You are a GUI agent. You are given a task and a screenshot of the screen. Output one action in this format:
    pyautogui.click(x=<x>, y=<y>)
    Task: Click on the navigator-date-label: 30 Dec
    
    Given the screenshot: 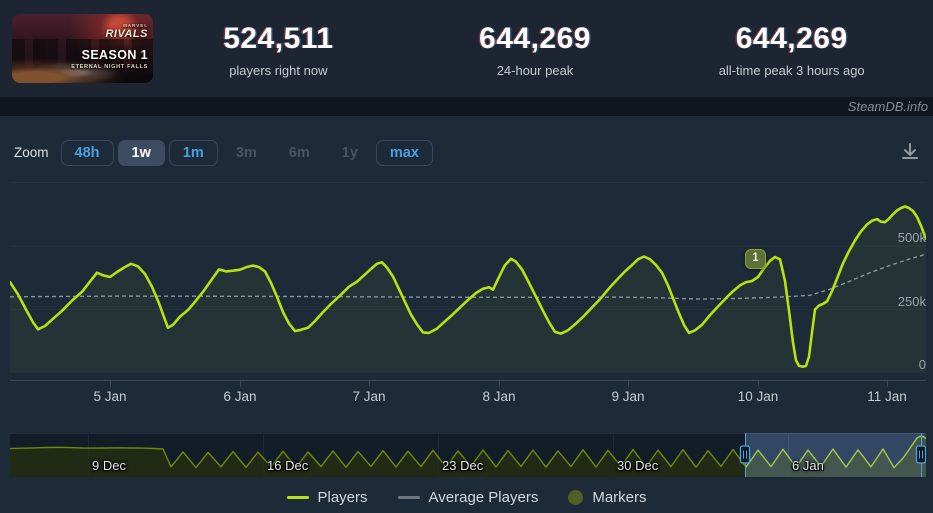 What is the action you would take?
    pyautogui.click(x=638, y=465)
    